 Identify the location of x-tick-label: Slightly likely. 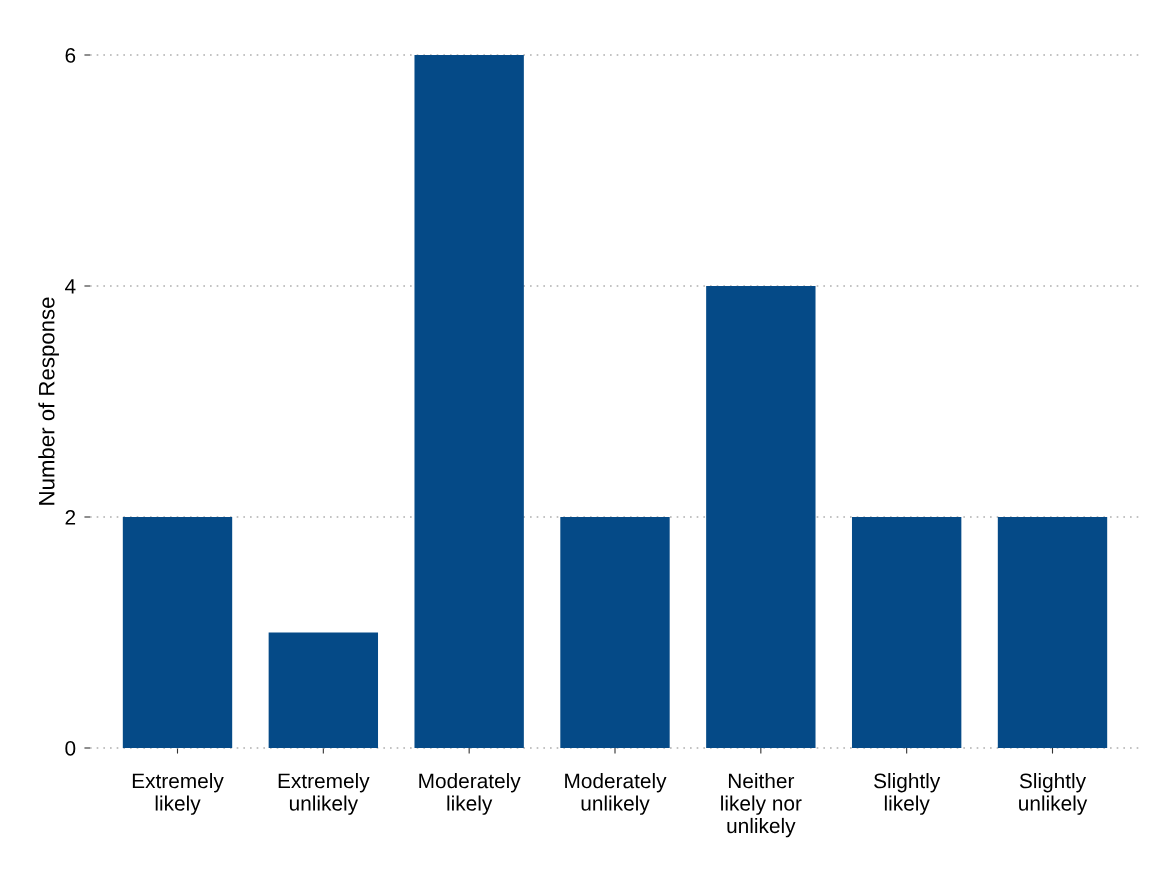
(907, 794).